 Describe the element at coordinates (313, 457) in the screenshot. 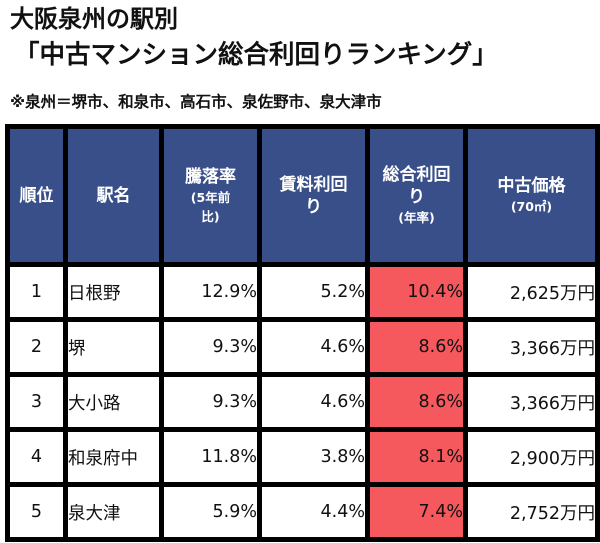

I see `cell-rent-yield: 3.8%` at that location.